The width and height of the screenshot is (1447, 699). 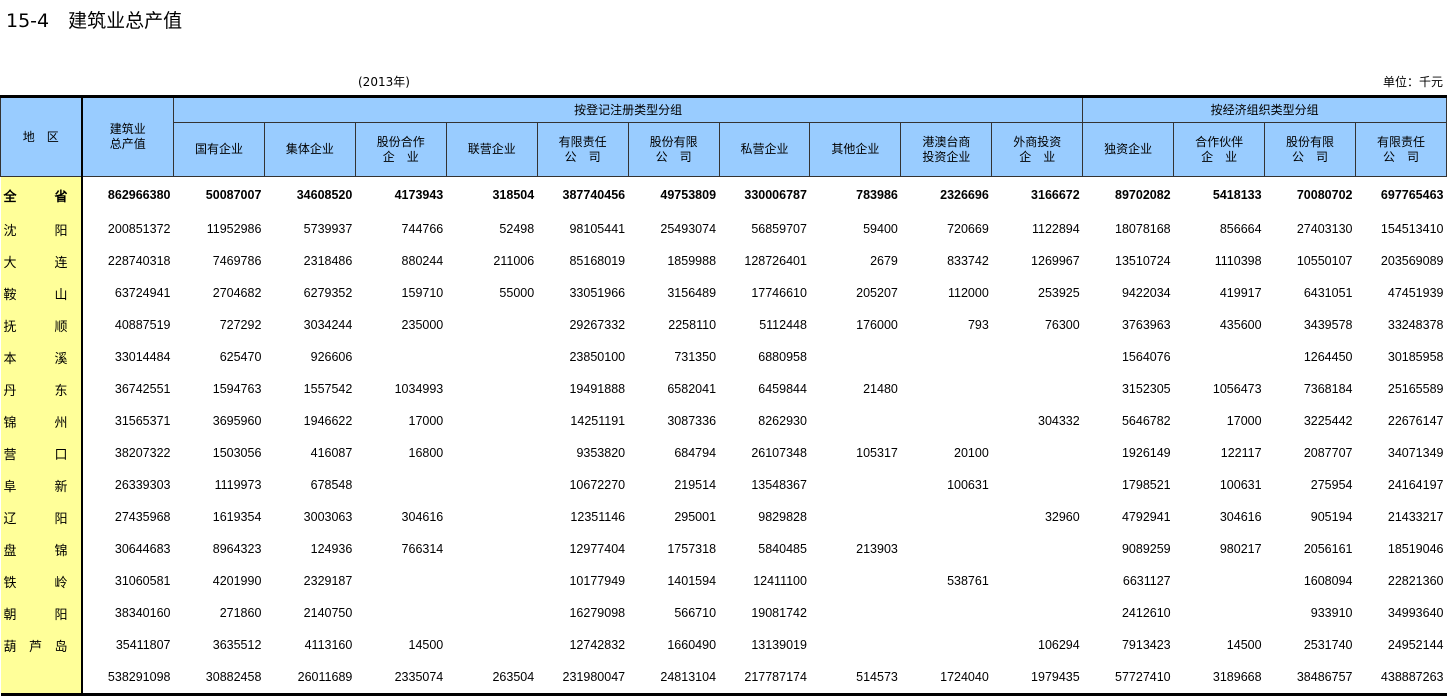 I want to click on column-header: 其他企业, so click(x=855, y=149).